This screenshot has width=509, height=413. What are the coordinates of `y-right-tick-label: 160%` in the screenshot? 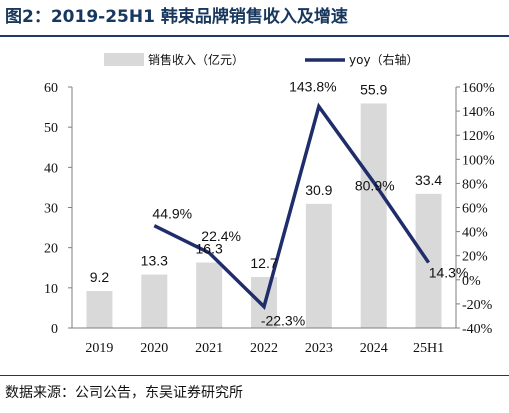 It's located at (478, 88).